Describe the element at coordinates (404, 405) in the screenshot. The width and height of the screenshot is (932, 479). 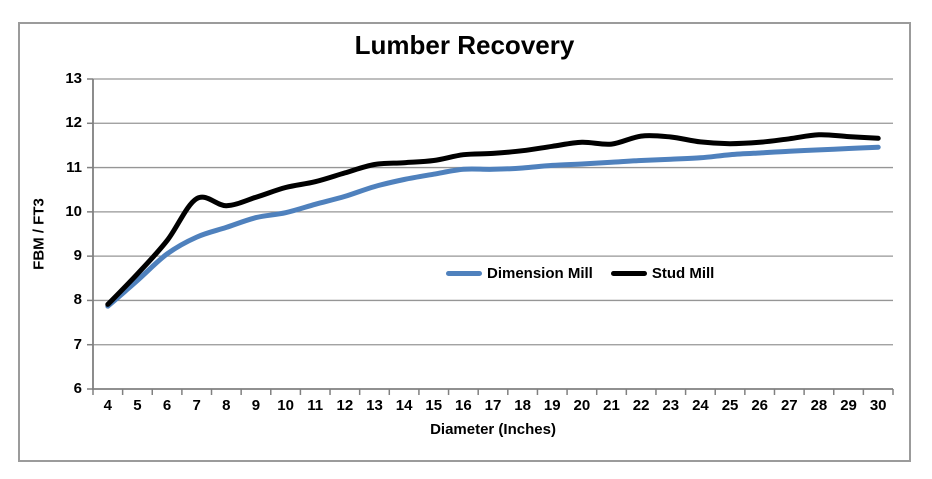
I see `x-tick-label: 14` at that location.